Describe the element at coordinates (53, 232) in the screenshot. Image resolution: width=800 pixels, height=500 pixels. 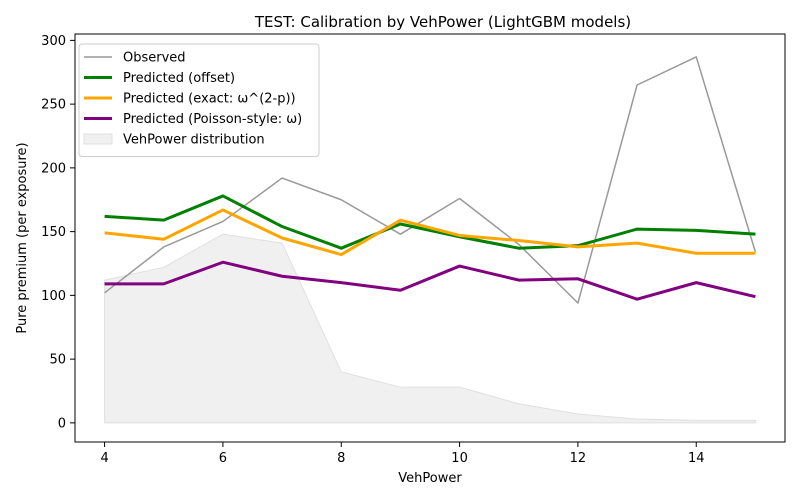
I see `y-tick-label: 150` at that location.